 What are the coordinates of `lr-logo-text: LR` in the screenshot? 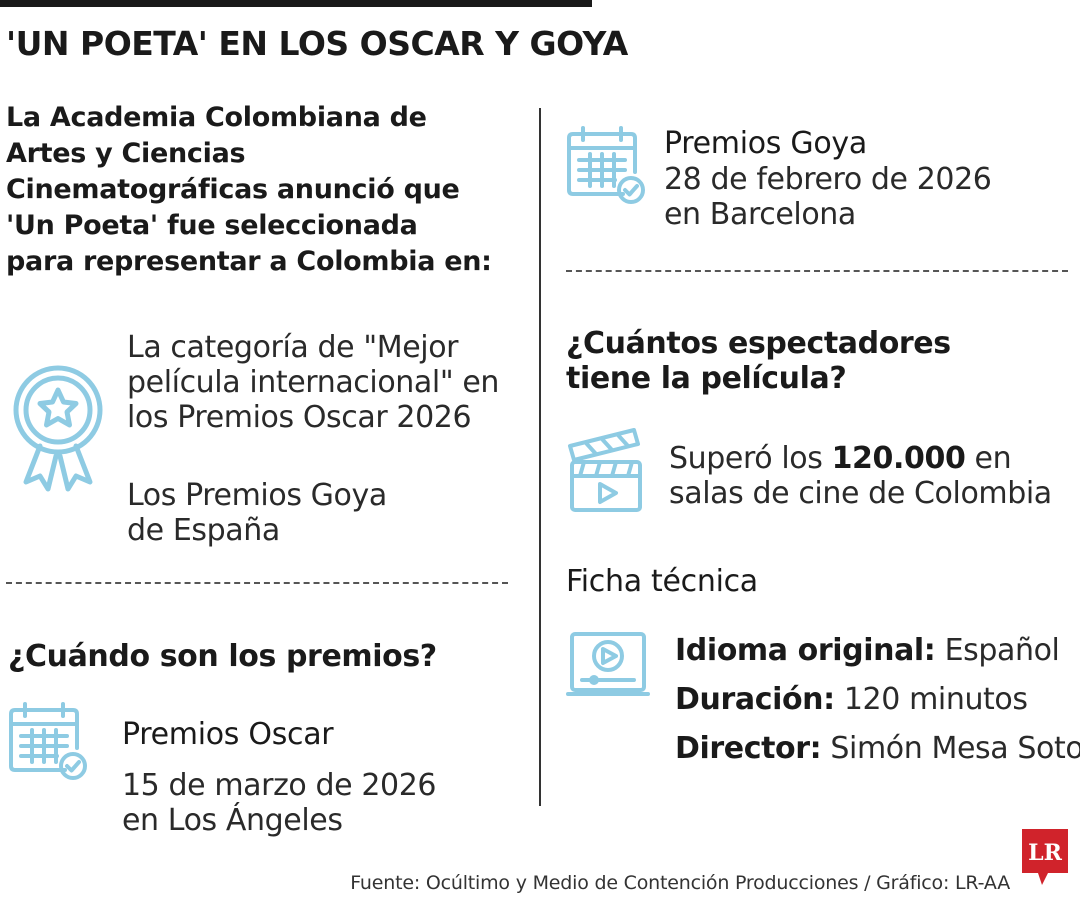 It's located at (1045, 853).